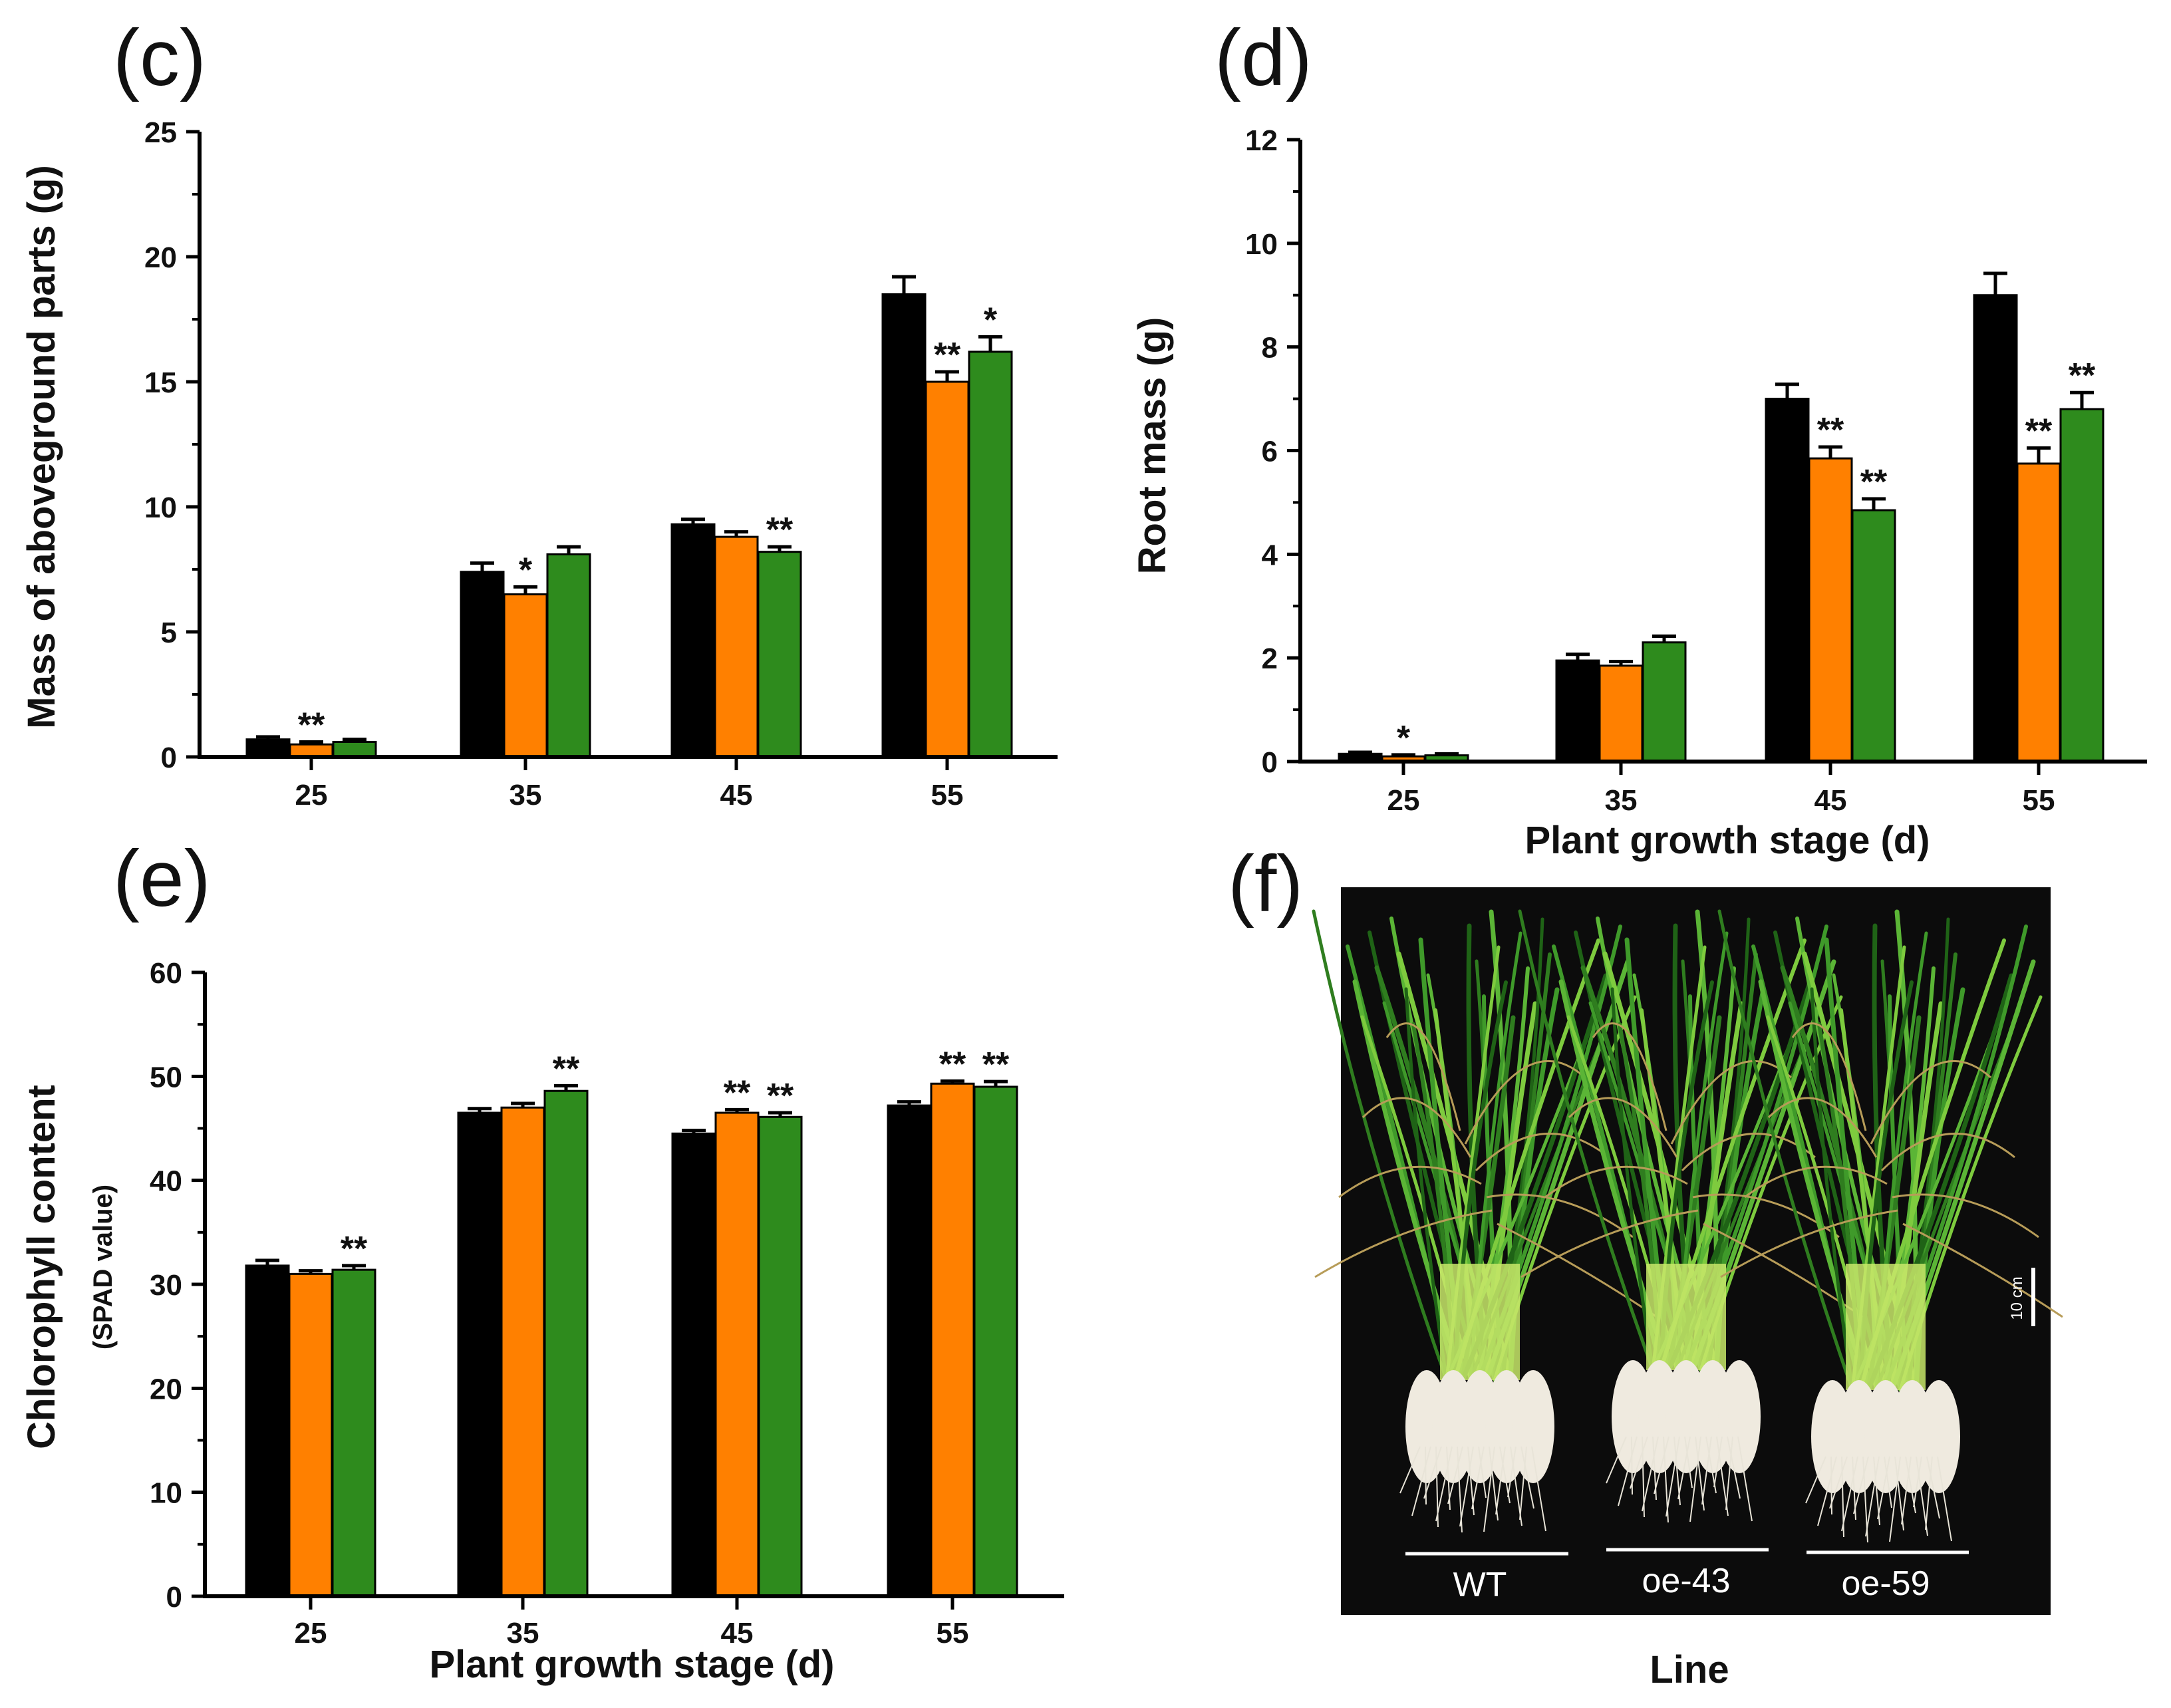  Describe the element at coordinates (737, 1633) in the screenshot. I see `x-tick-label: 45` at that location.